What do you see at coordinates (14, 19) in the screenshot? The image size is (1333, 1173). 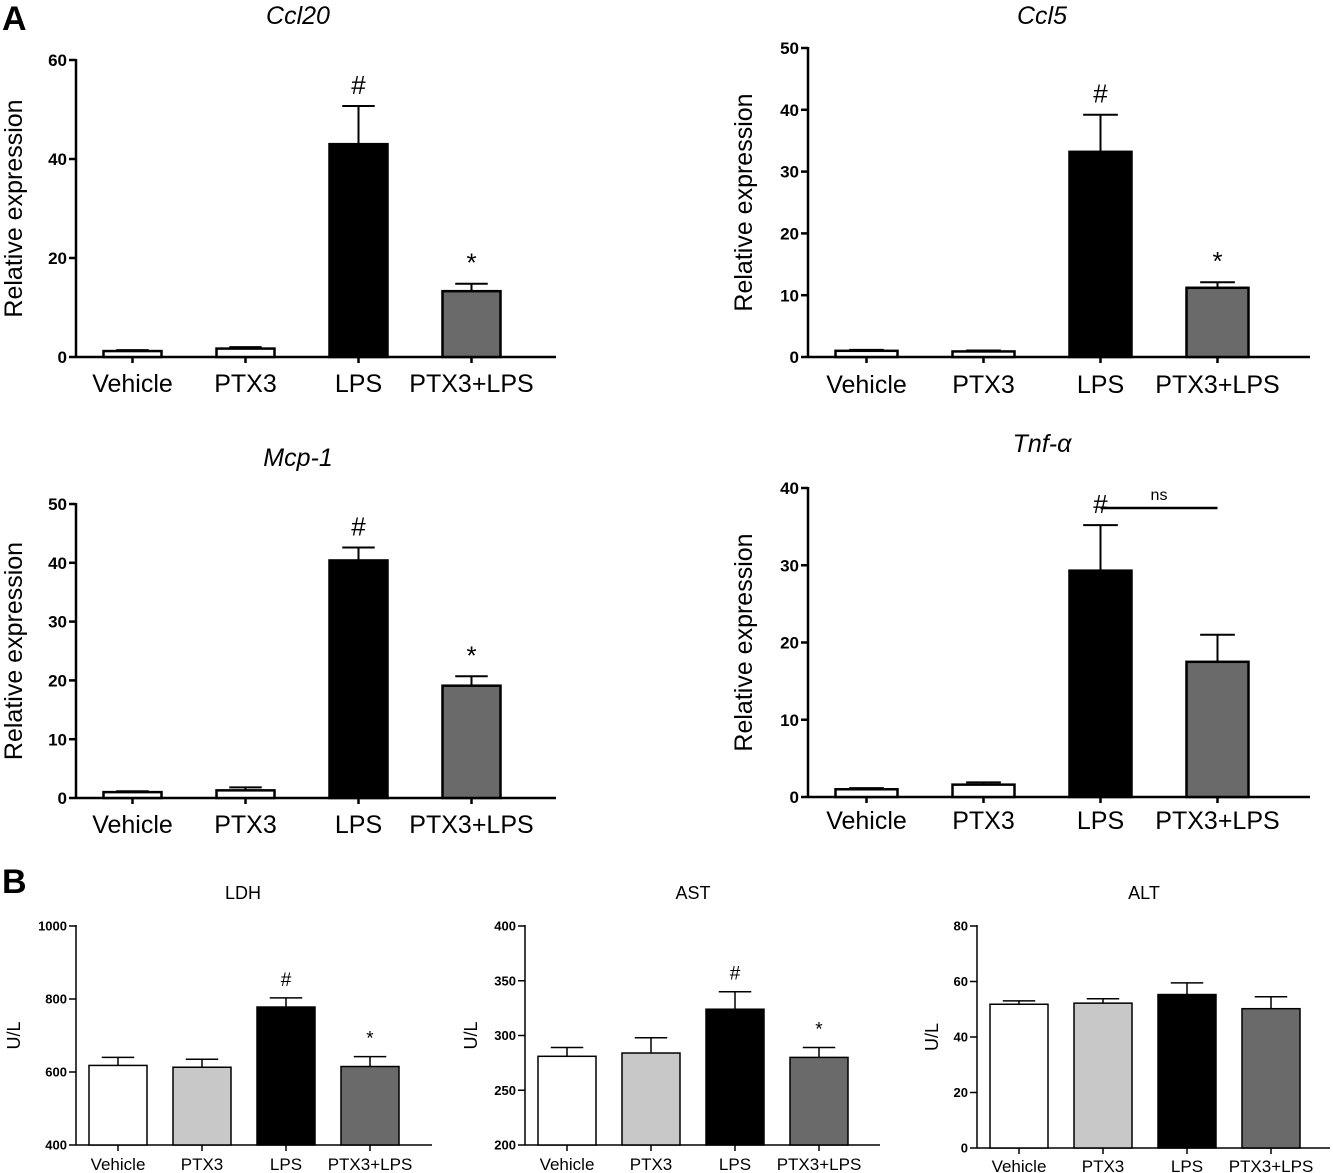 I see `panel-letter-a: A` at bounding box center [14, 19].